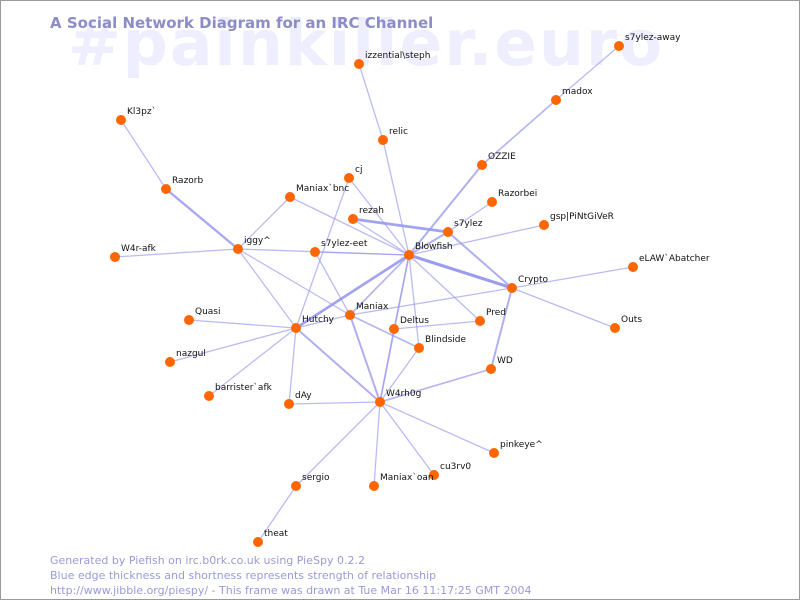 Image resolution: width=800 pixels, height=600 pixels. What do you see at coordinates (242, 324) in the screenshot?
I see `edge-Quasi-Hutchy` at bounding box center [242, 324].